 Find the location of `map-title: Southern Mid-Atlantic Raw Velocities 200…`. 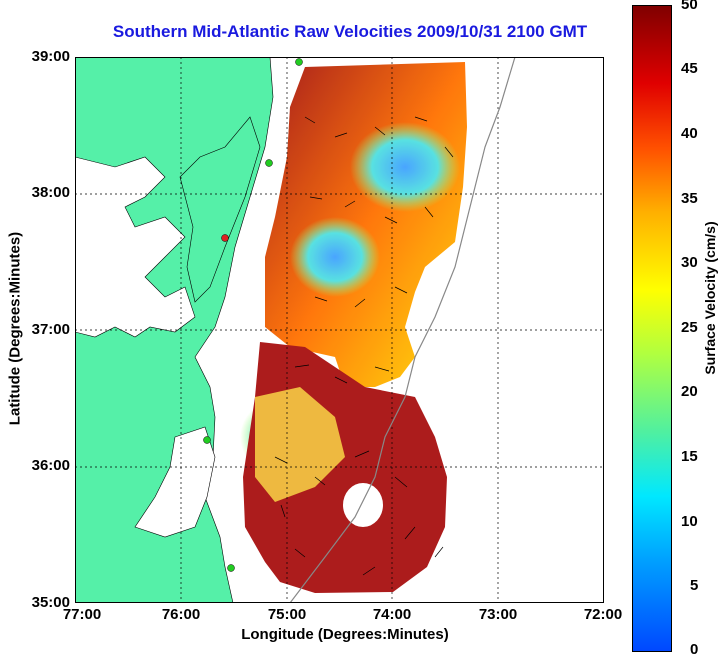

map-title: Southern Mid-Atlantic Raw Velocities 200… is located at coordinates (350, 31).